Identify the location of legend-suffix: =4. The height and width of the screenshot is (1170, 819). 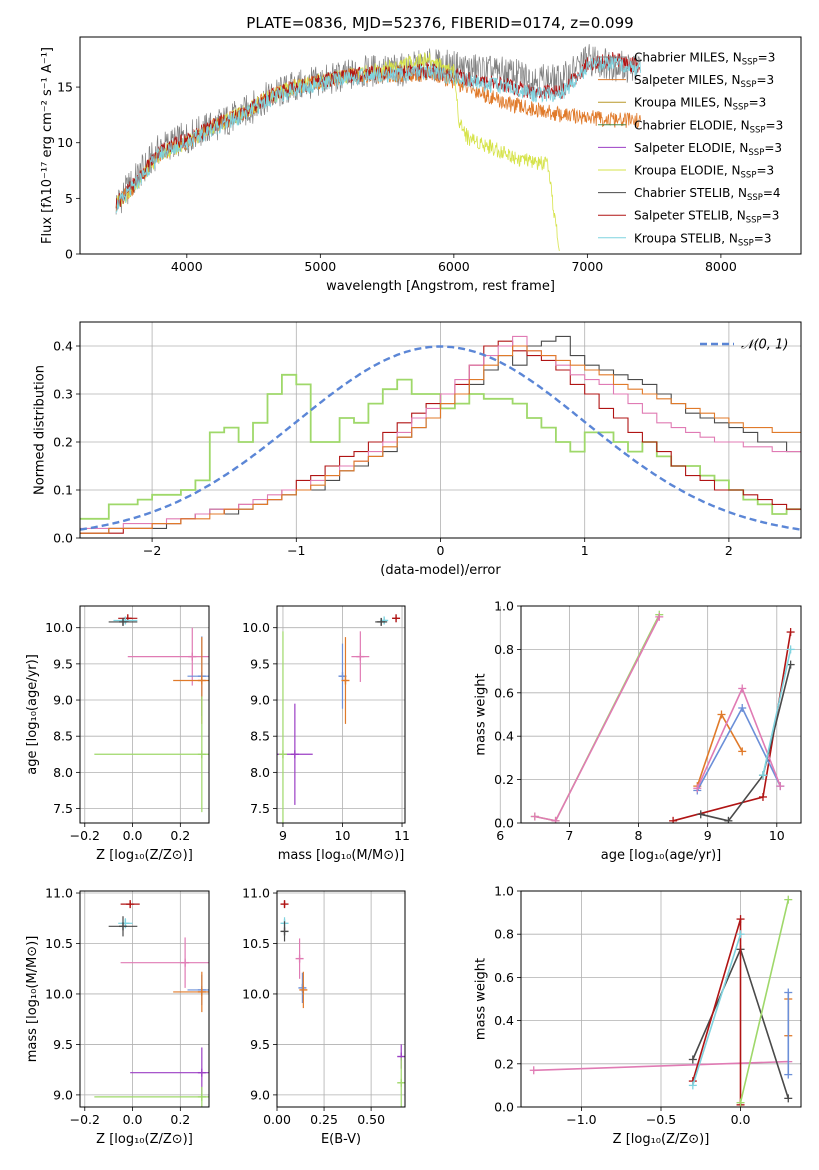
(772, 193).